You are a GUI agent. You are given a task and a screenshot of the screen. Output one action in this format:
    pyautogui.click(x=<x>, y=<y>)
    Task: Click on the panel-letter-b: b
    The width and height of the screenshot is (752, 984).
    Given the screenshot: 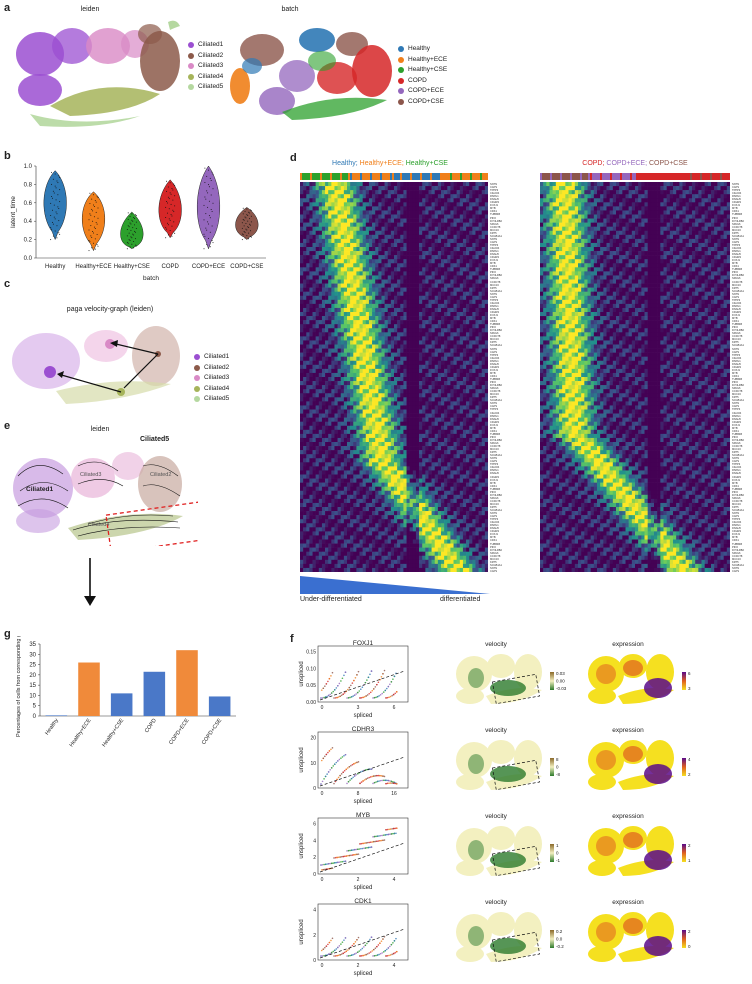 What is the action you would take?
    pyautogui.click(x=7, y=156)
    